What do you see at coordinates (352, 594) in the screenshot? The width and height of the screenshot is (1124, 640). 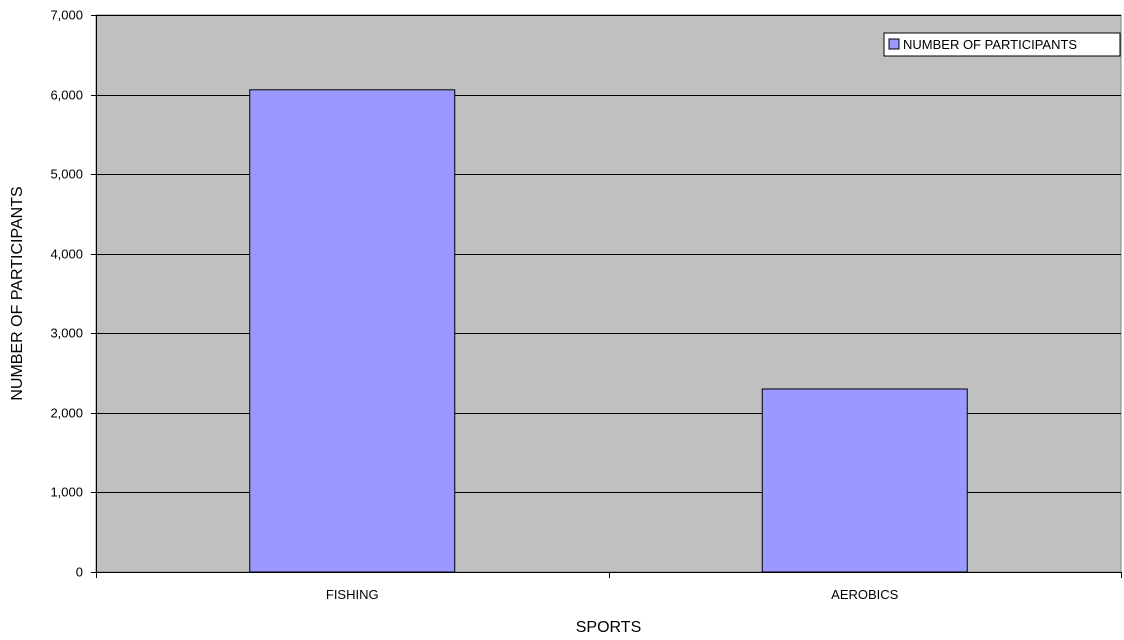 I see `x-tick-label: FISHING` at bounding box center [352, 594].